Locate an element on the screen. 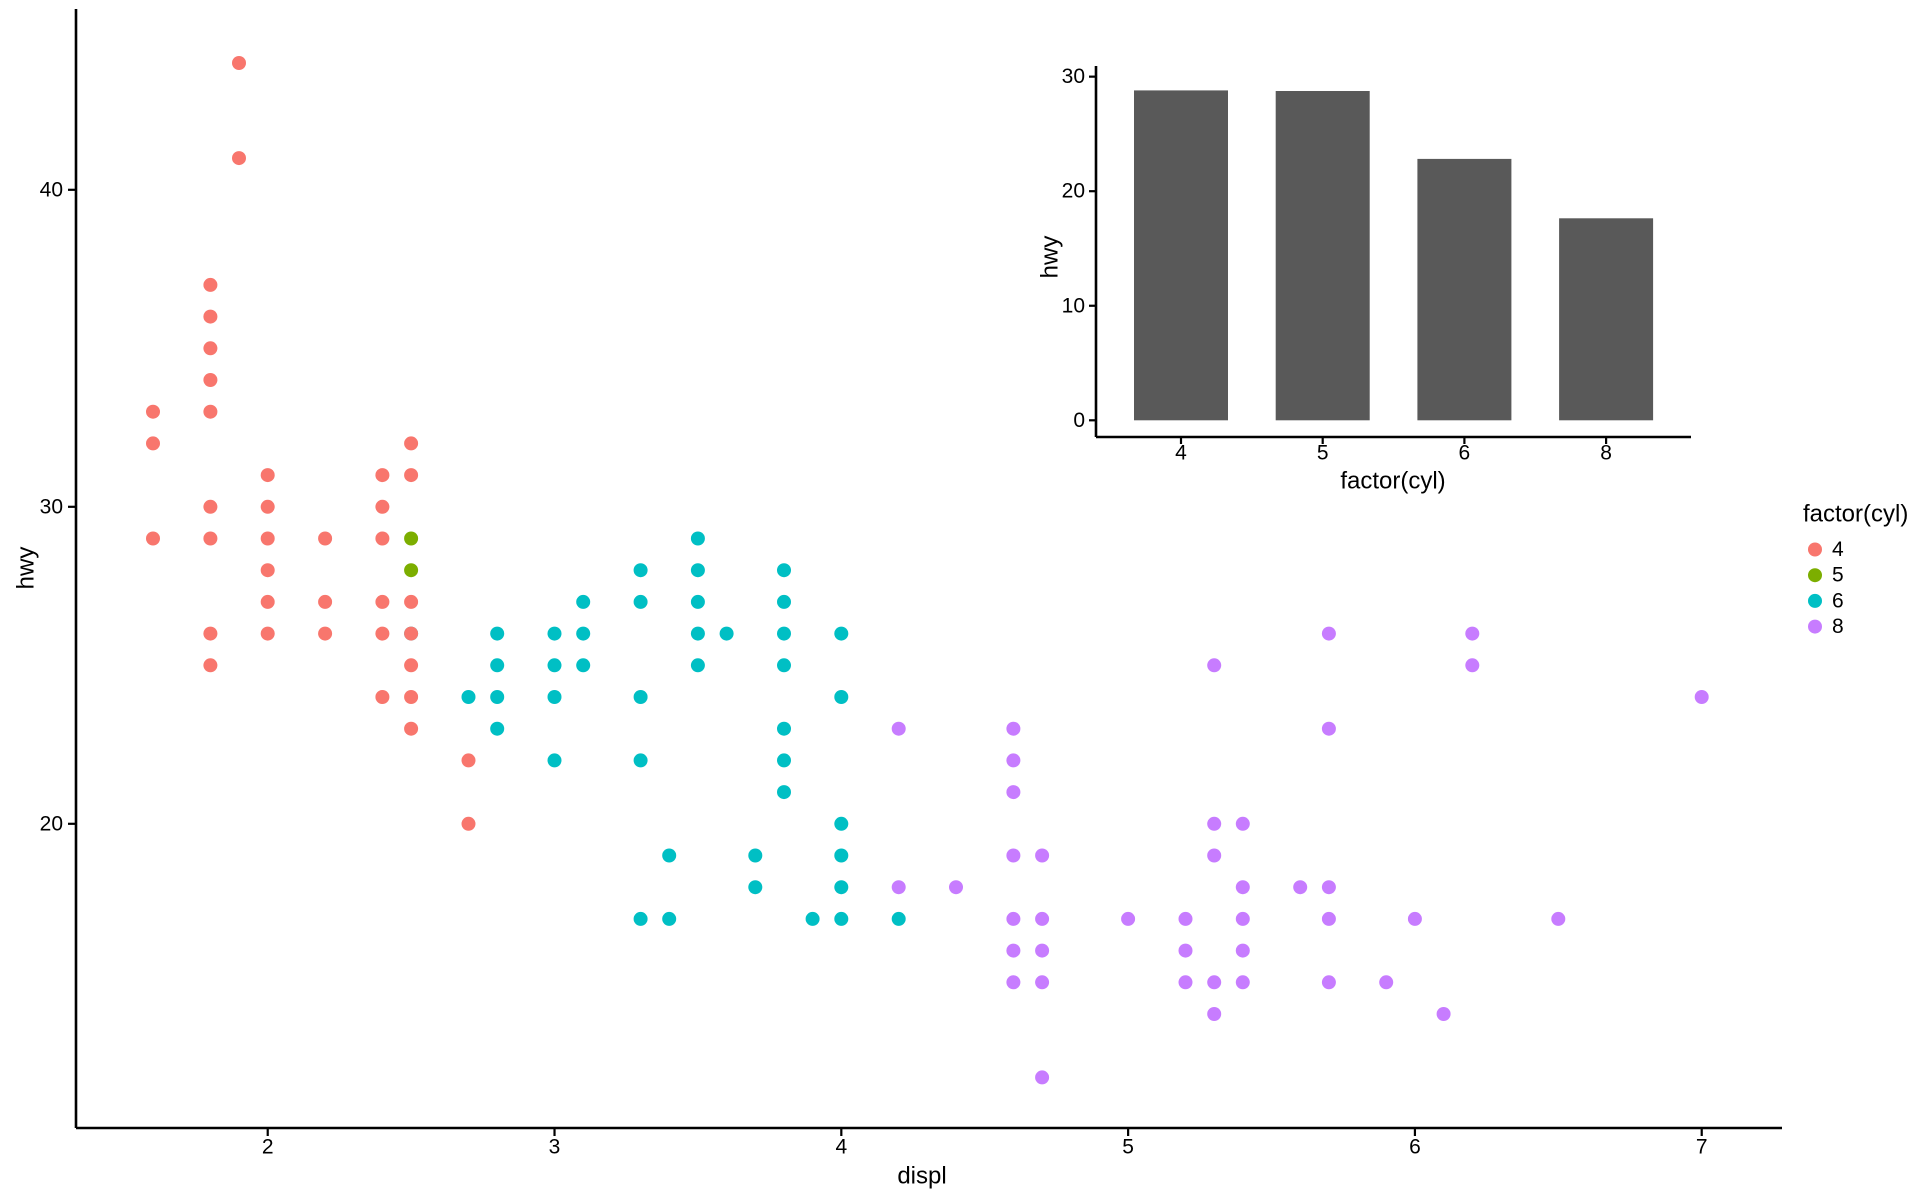 The height and width of the screenshot is (1200, 1920). x-tick-label: 2 is located at coordinates (268, 1147).